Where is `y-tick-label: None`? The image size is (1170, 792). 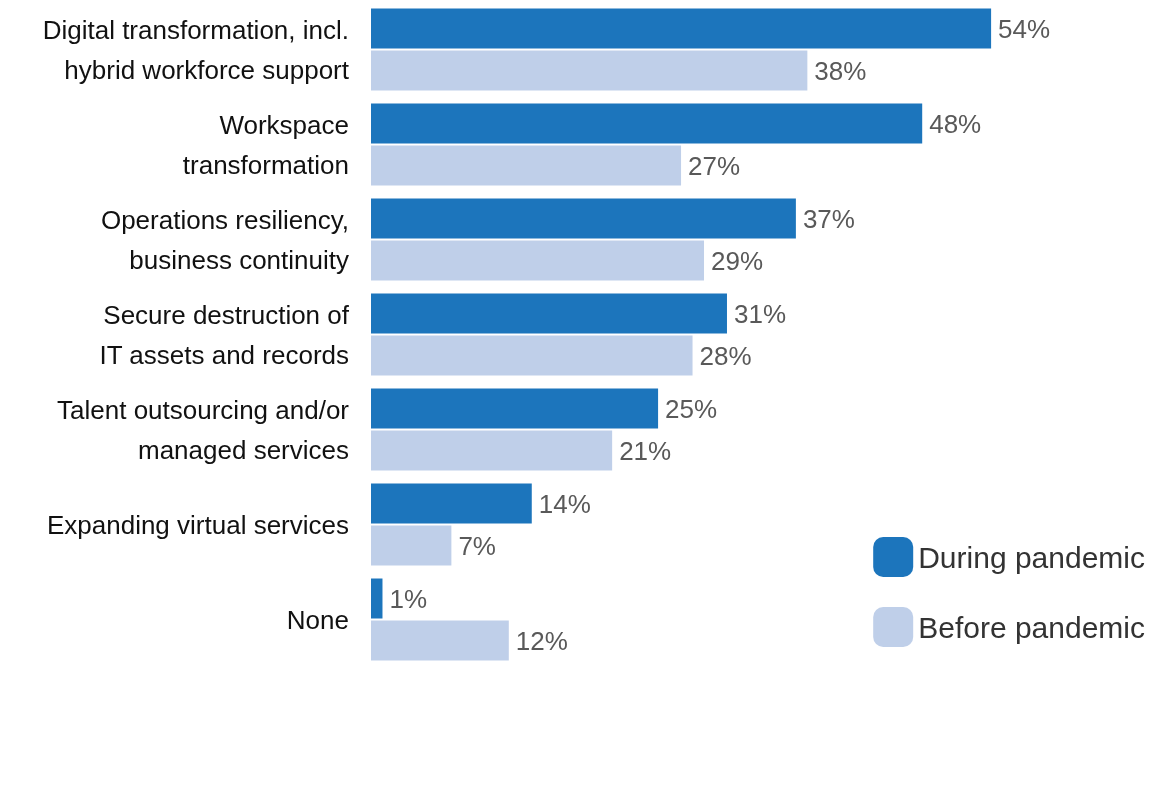 y-tick-label: None is located at coordinates (317, 619).